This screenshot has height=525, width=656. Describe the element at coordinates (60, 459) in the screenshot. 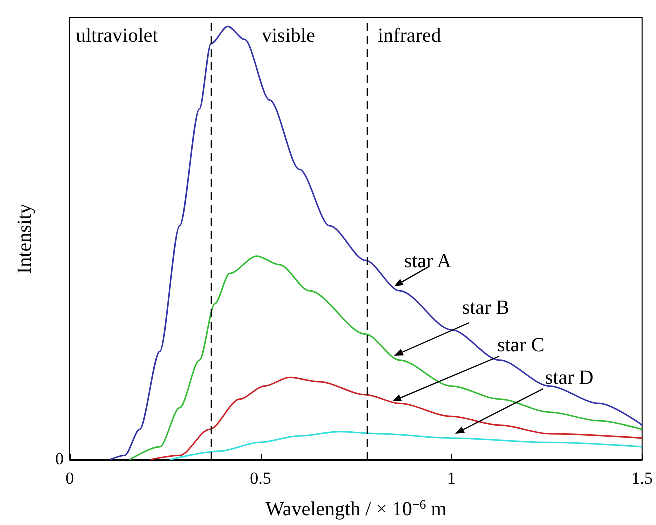

I see `text: 0` at that location.